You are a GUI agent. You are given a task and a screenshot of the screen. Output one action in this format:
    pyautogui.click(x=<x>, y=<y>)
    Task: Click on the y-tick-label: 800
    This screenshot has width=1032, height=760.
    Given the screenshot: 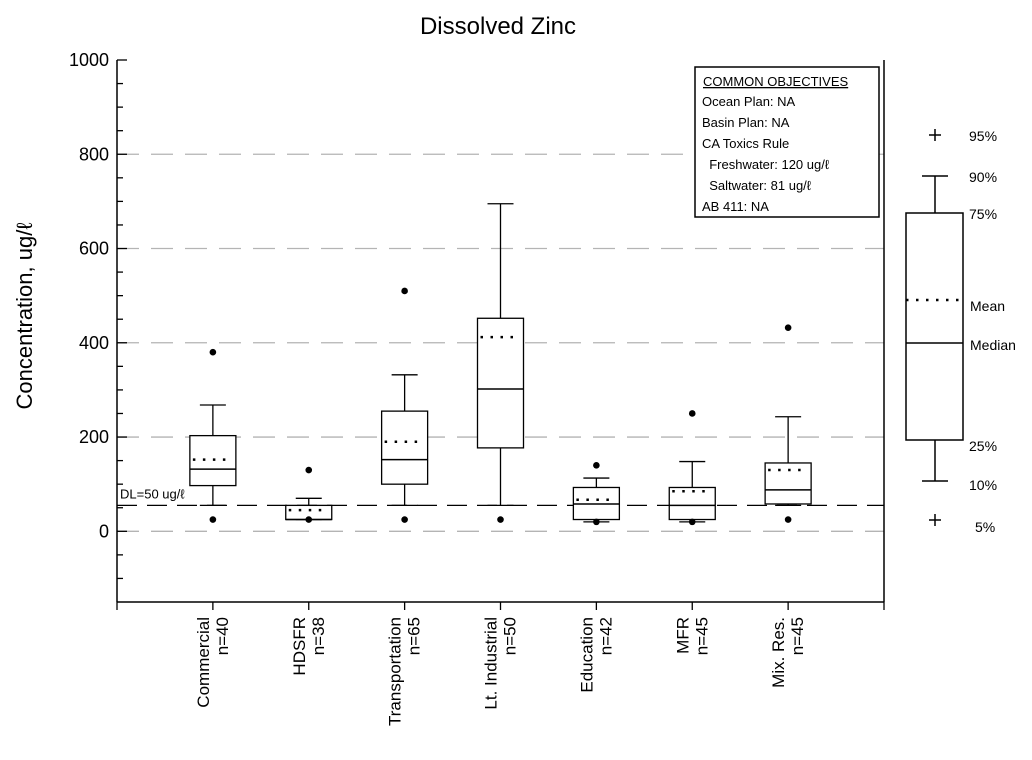 What is the action you would take?
    pyautogui.click(x=94, y=154)
    